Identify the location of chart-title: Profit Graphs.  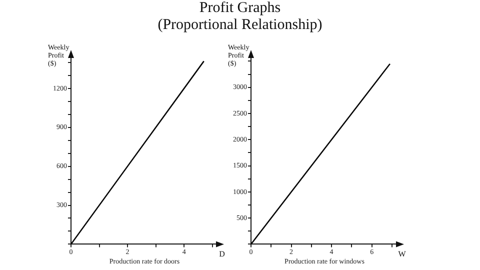
(240, 8).